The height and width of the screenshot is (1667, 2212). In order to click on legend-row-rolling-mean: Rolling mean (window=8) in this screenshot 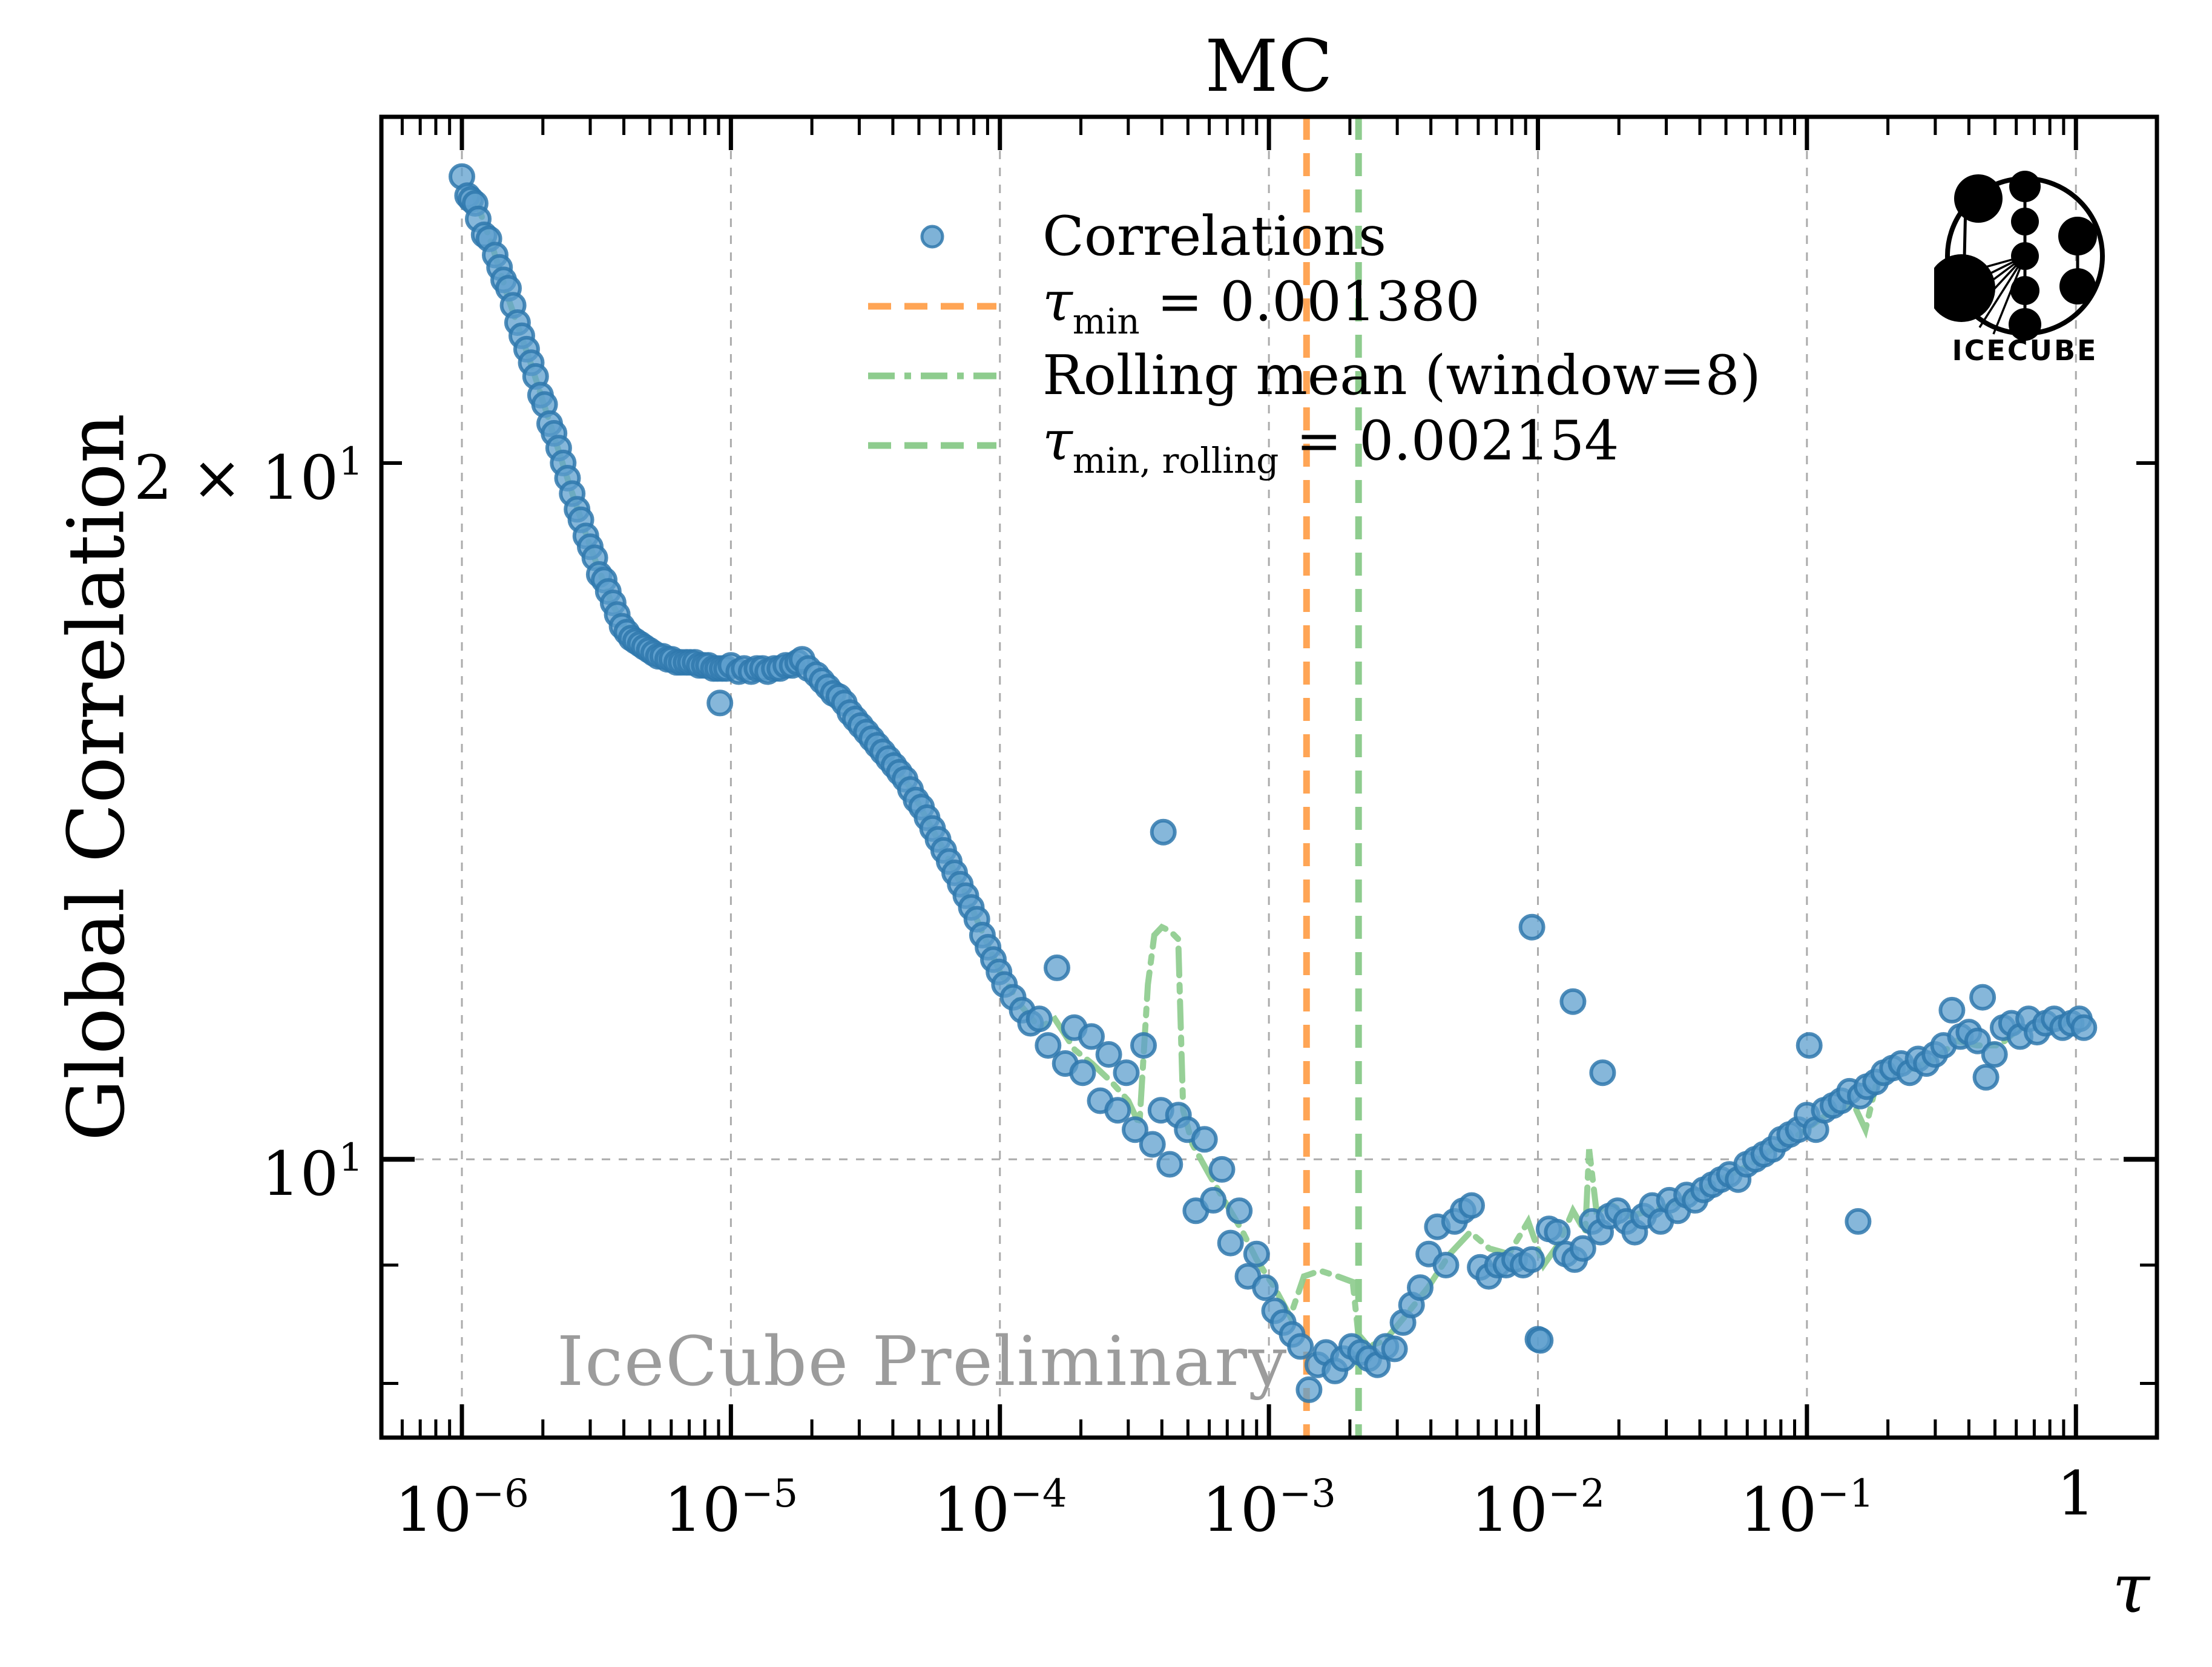, I will do `click(1313, 375)`.